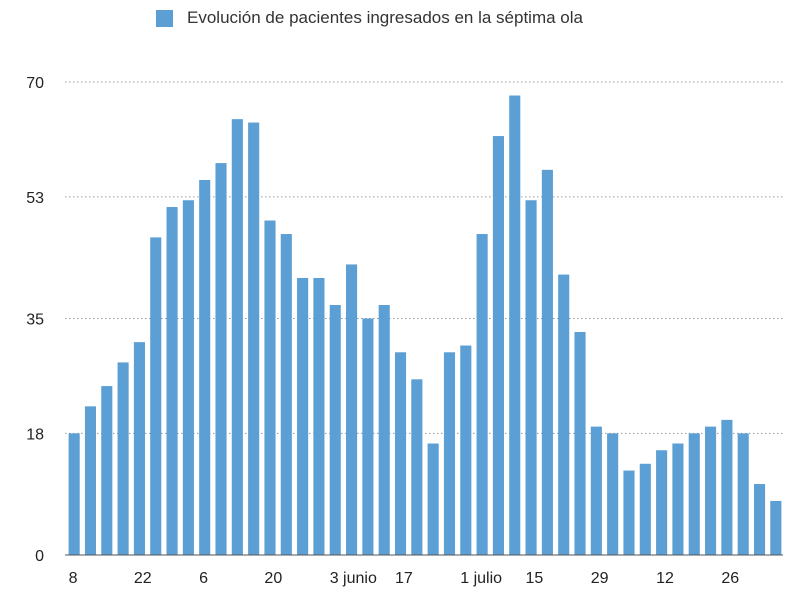 Image resolution: width=800 pixels, height=595 pixels. Describe the element at coordinates (35, 198) in the screenshot. I see `y-tick-label: 53` at that location.